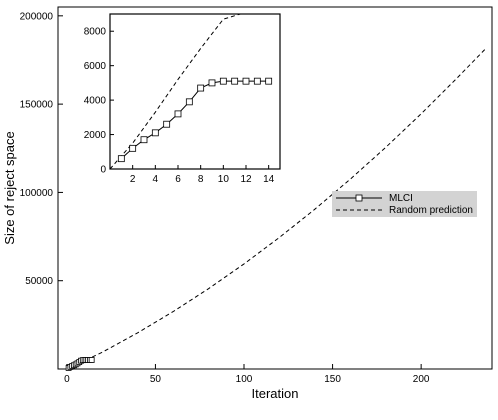  I want to click on inset-x-tick-label: 8, so click(201, 179).